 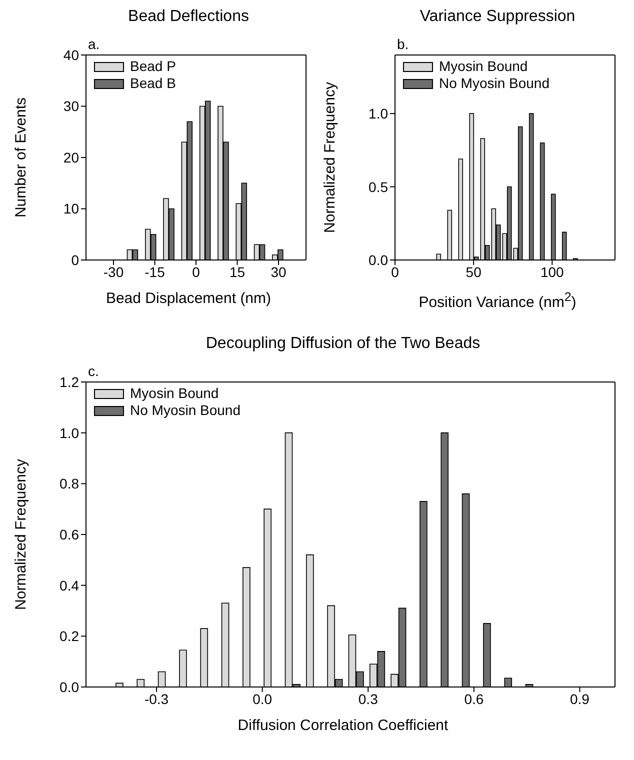 What do you see at coordinates (70, 382) in the screenshot?
I see `y-tick-label: 1.2` at bounding box center [70, 382].